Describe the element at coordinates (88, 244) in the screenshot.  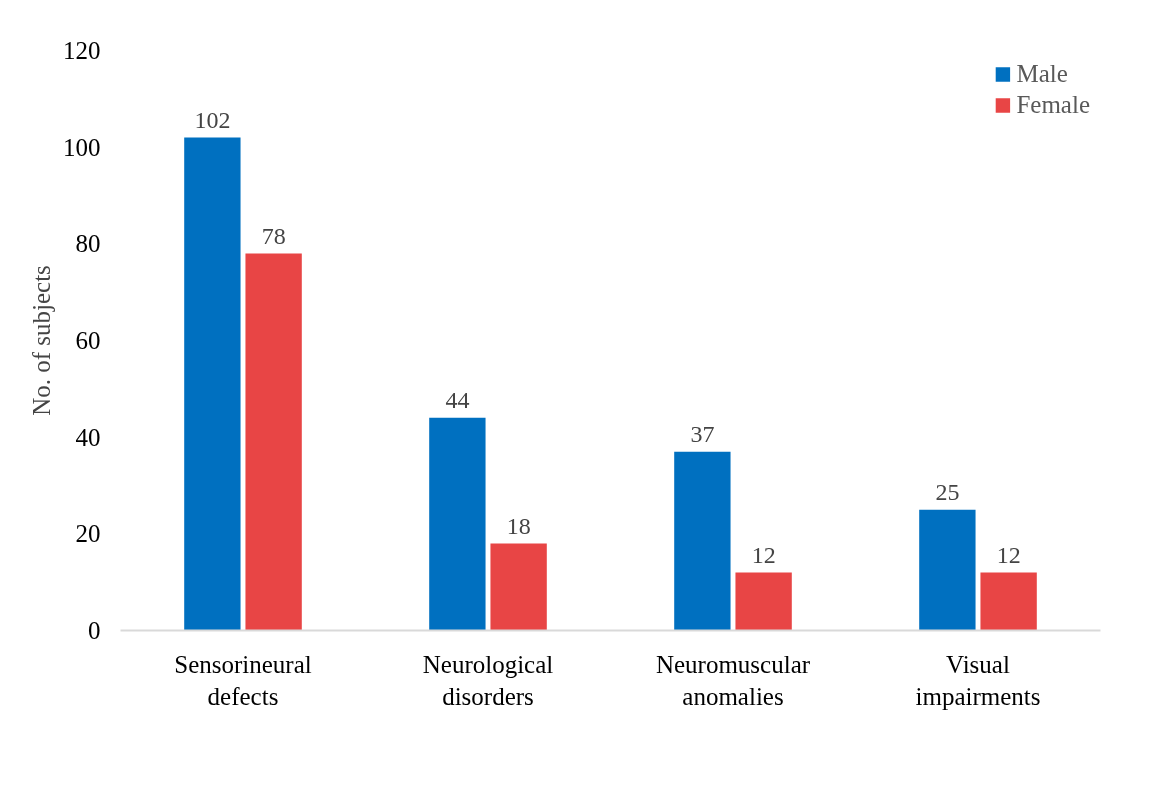
I see `y-tick-label: 80` at that location.